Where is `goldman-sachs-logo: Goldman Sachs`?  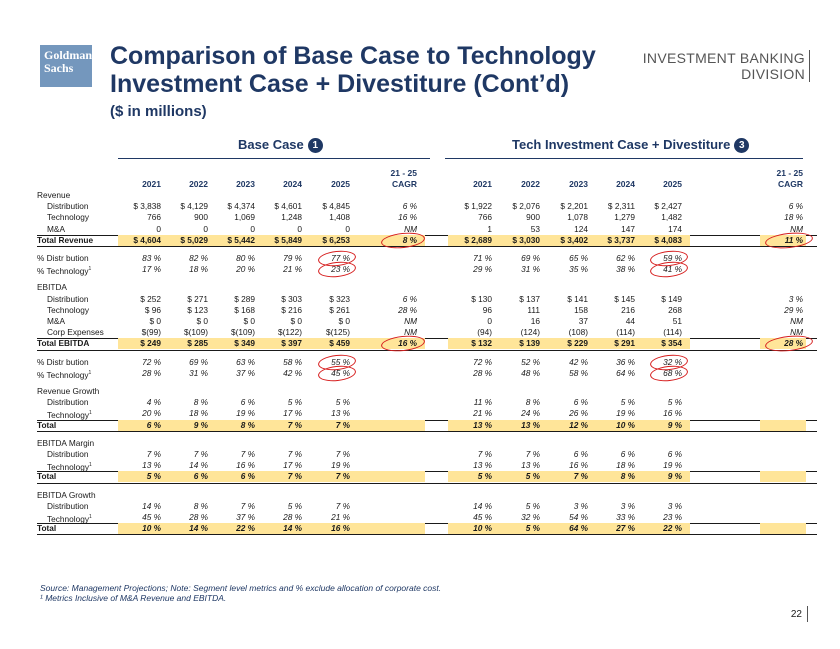
goldman-sachs-logo: Goldman Sachs is located at coordinates (66, 66).